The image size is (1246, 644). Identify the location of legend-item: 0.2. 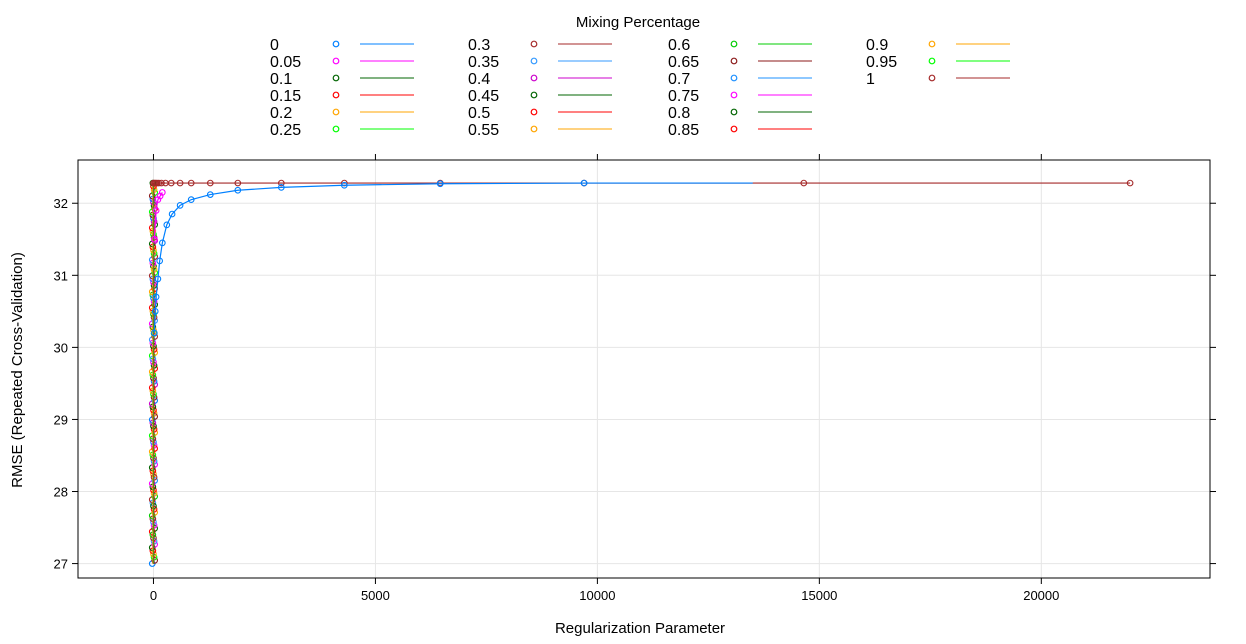
(342, 113).